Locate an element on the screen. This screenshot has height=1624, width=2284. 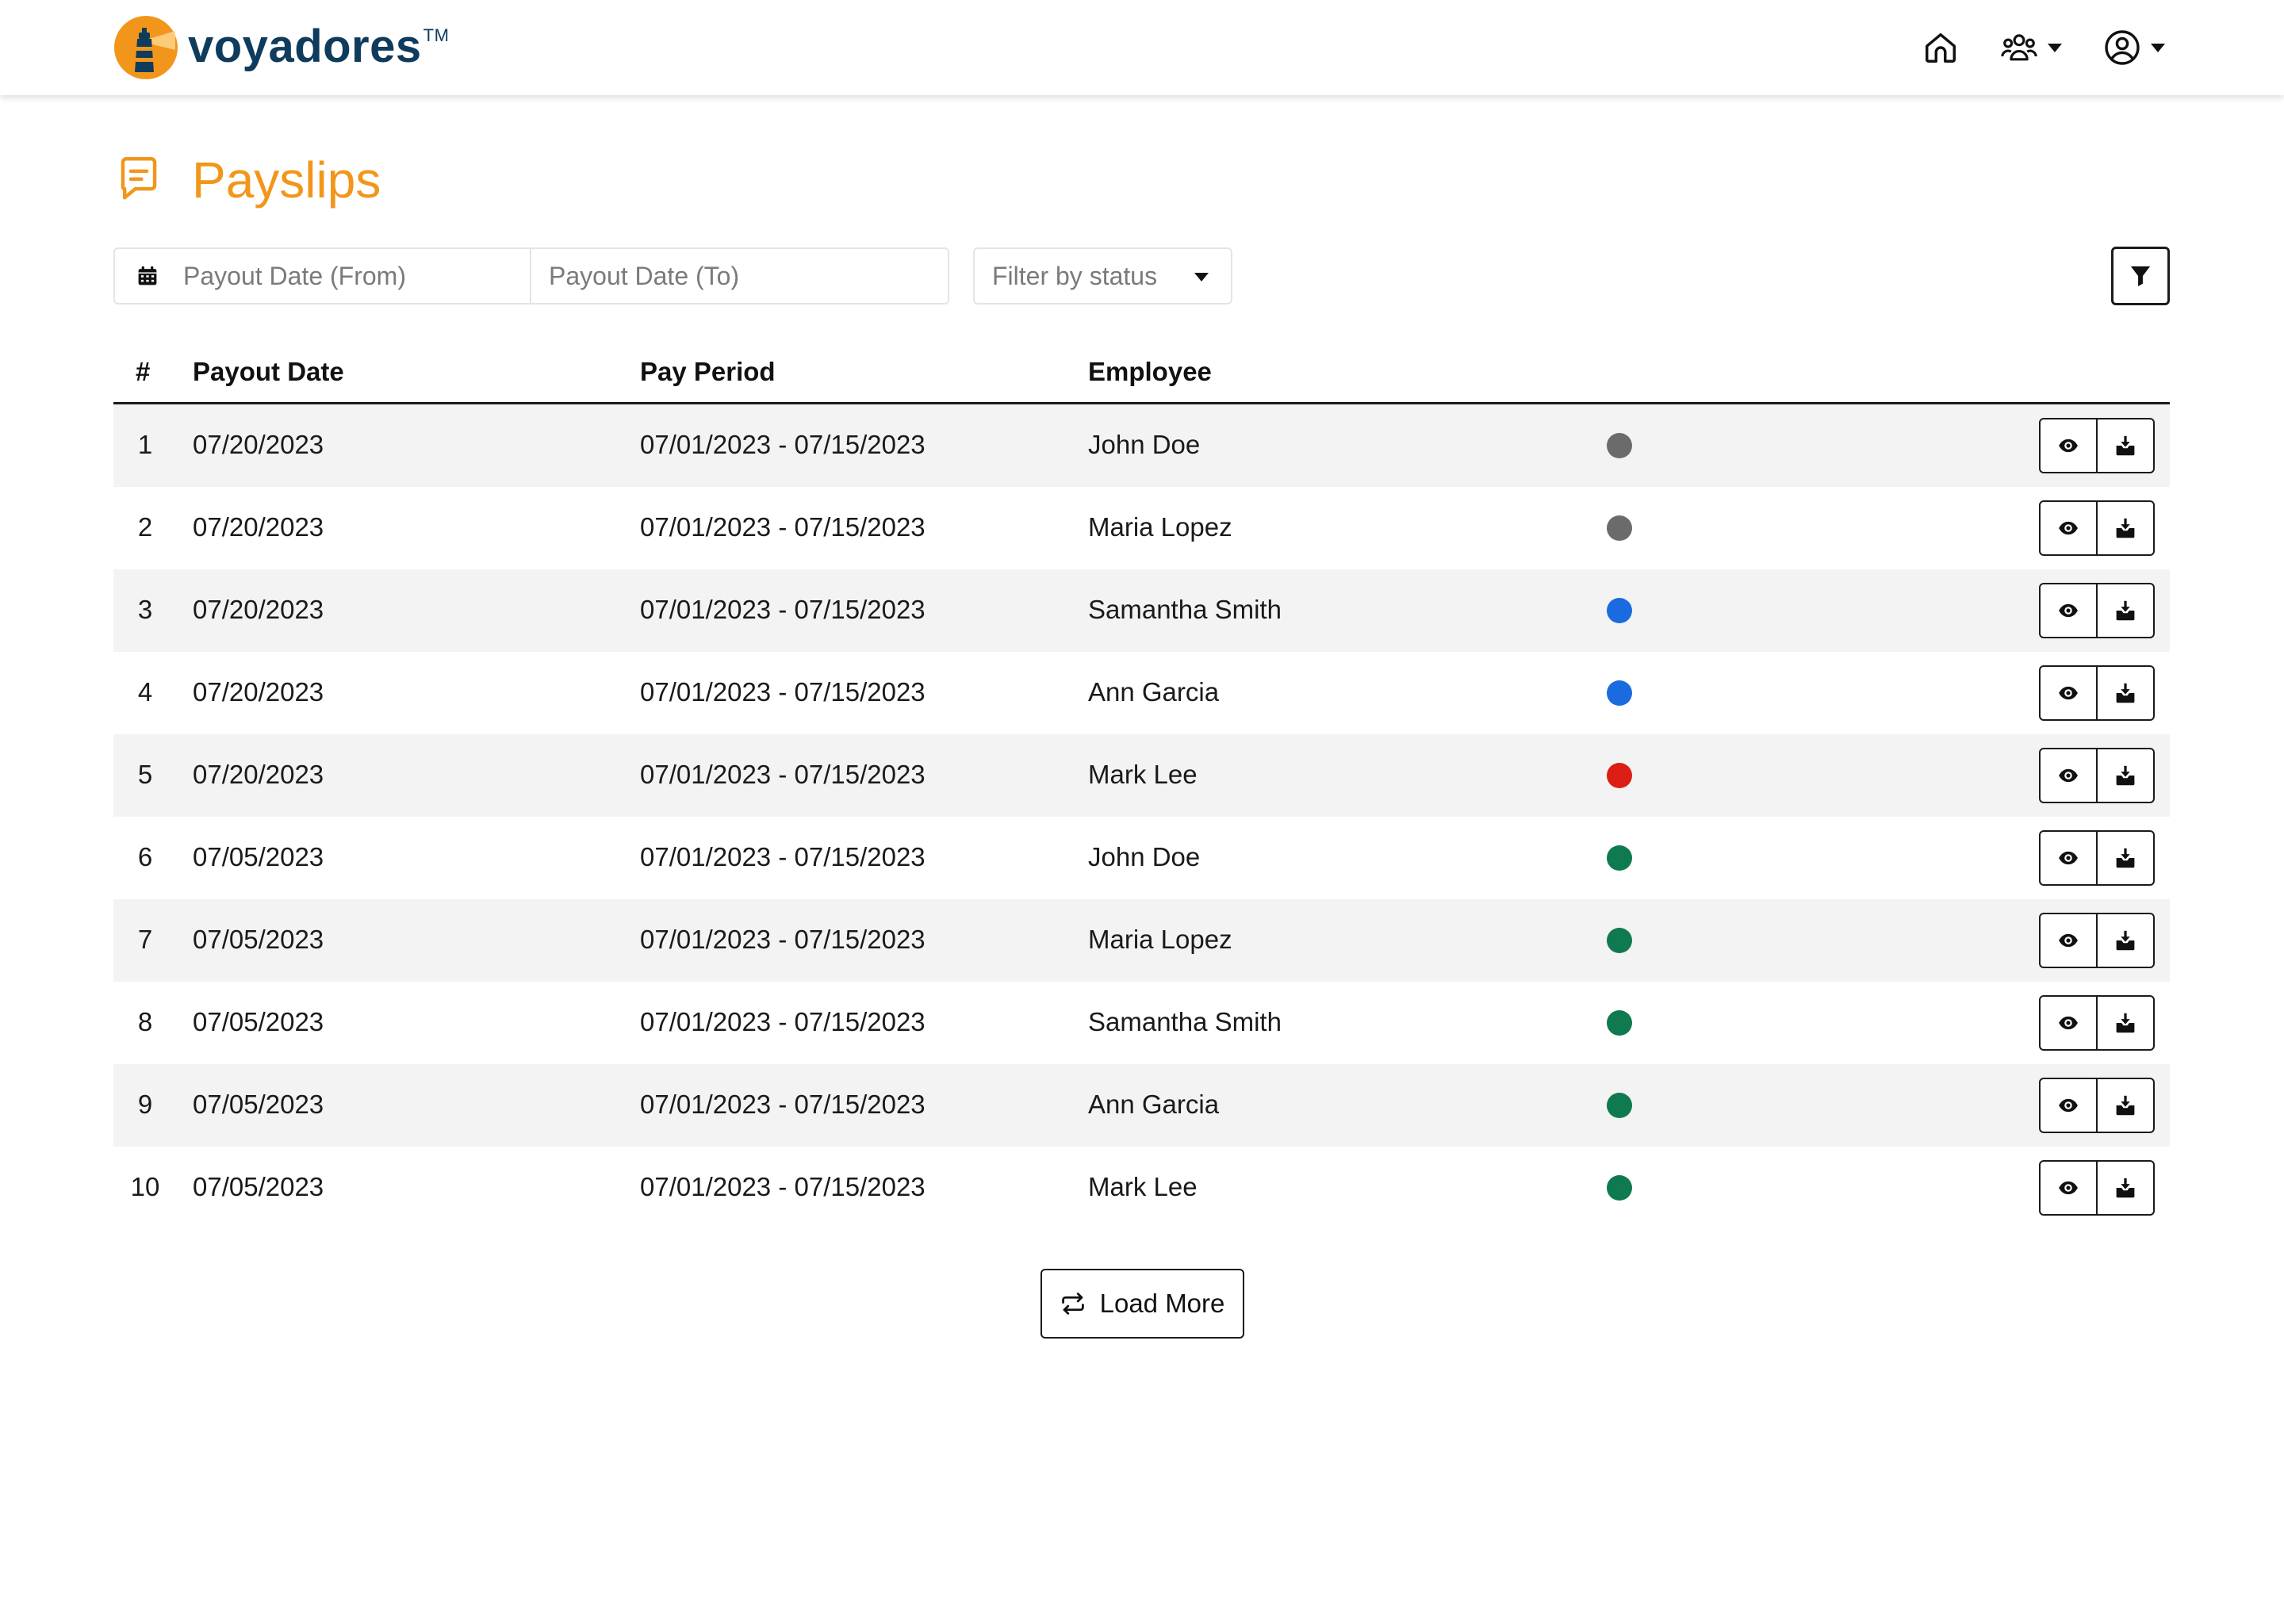
payout-date-to-input is located at coordinates (739, 276).